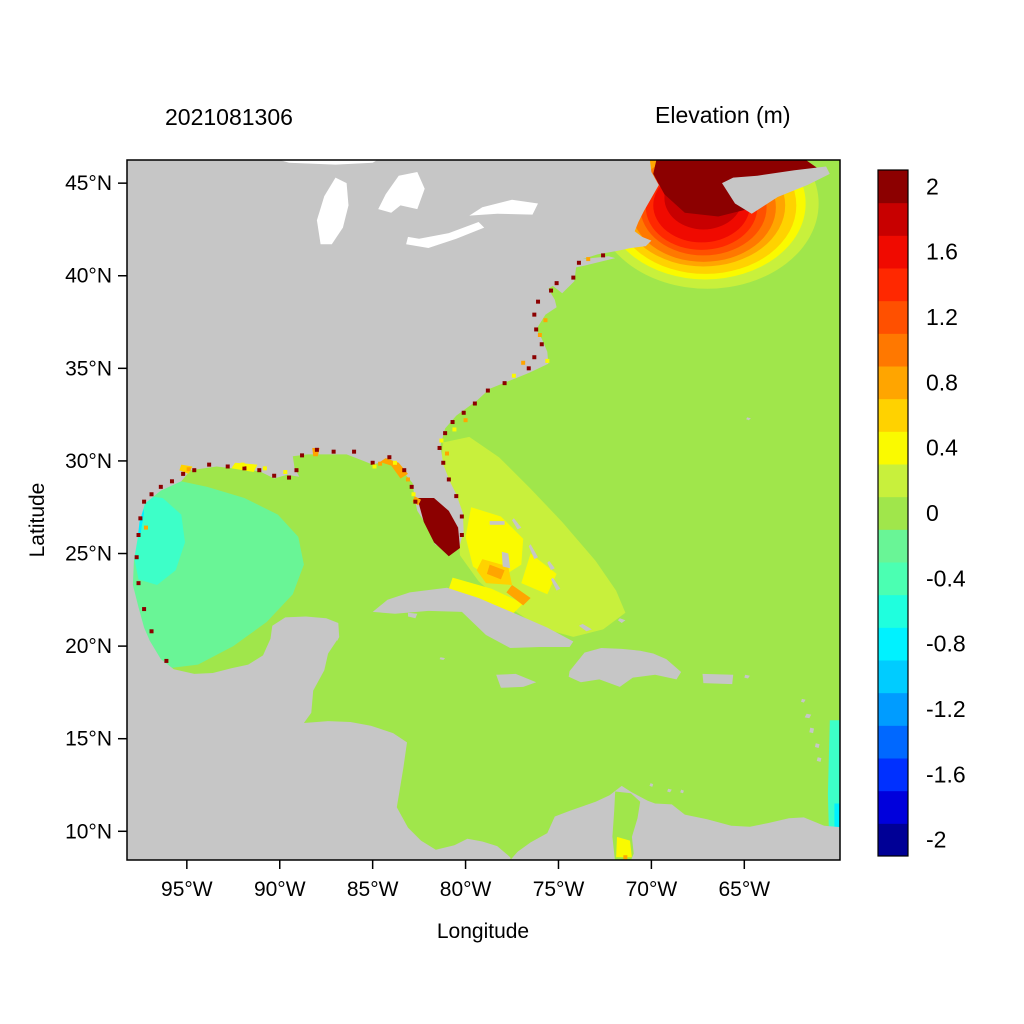 Image resolution: width=1024 pixels, height=1024 pixels. Describe the element at coordinates (187, 889) in the screenshot. I see `x-tick-label: 95°W` at that location.